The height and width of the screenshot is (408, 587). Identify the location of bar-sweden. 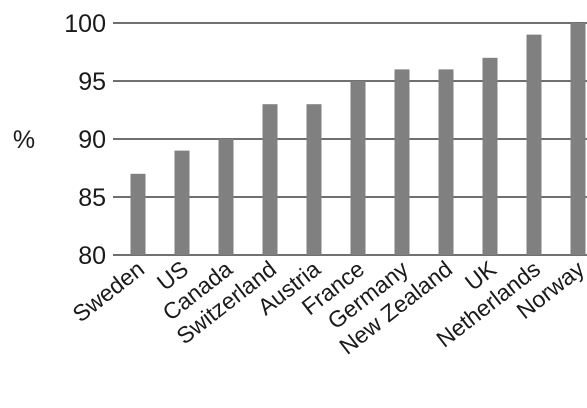
(138, 214).